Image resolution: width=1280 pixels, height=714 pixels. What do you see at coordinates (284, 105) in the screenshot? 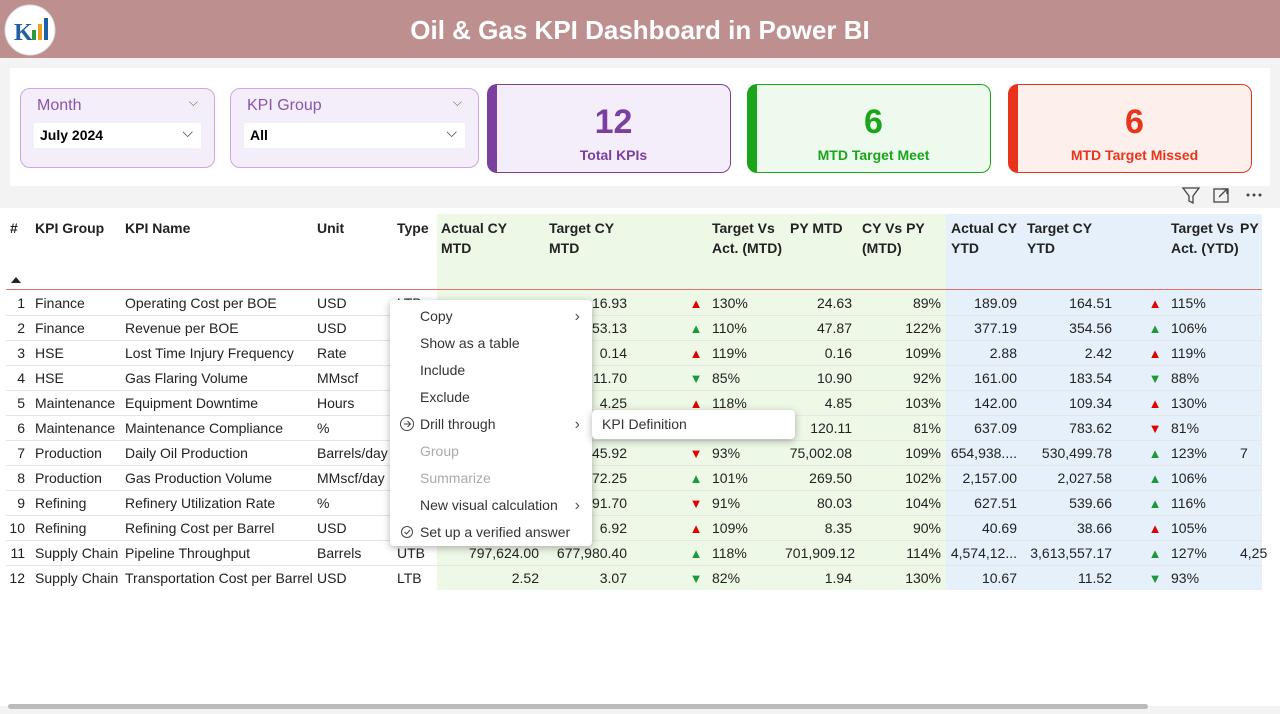
I see `slicer-label: KPI Group` at bounding box center [284, 105].